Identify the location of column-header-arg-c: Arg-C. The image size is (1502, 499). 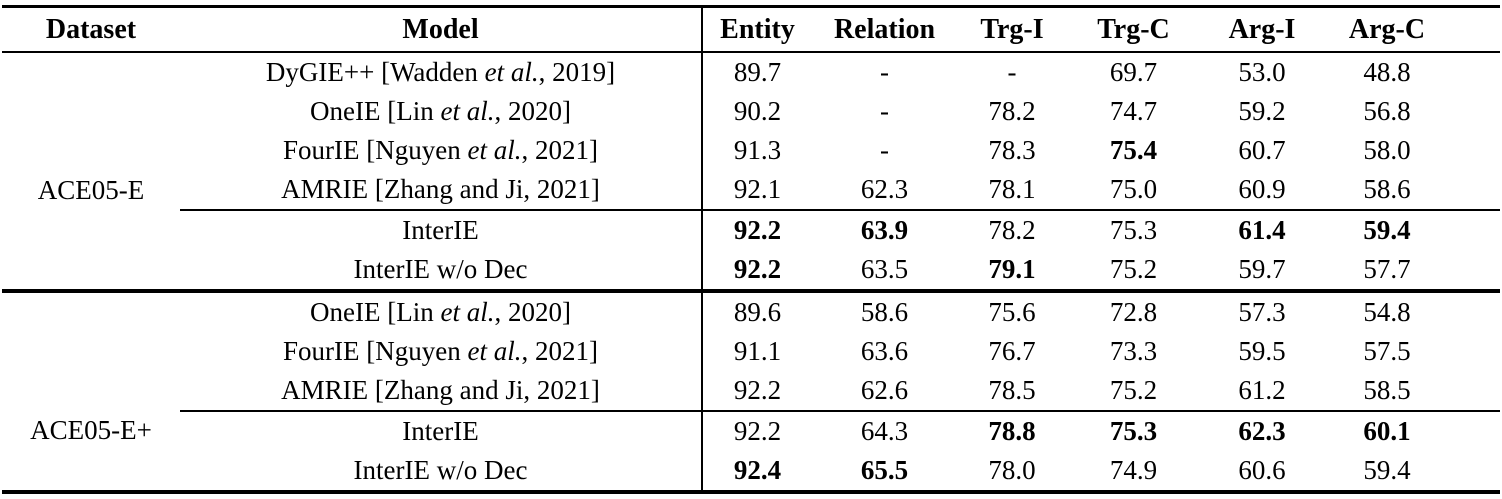
(1387, 29).